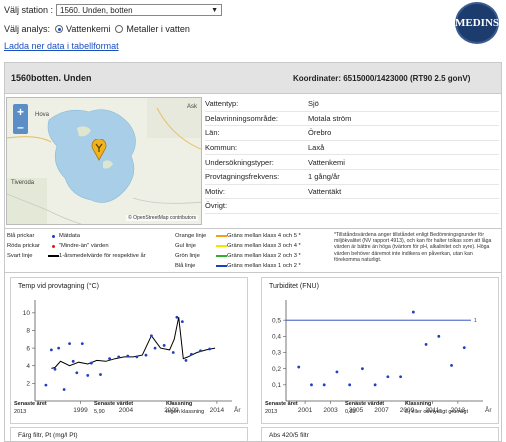 The height and width of the screenshot is (442, 506). What do you see at coordinates (352, 119) in the screenshot?
I see `info-row-delavrinningsomrade: Delavrinningsområde: Motala ström` at bounding box center [352, 119].